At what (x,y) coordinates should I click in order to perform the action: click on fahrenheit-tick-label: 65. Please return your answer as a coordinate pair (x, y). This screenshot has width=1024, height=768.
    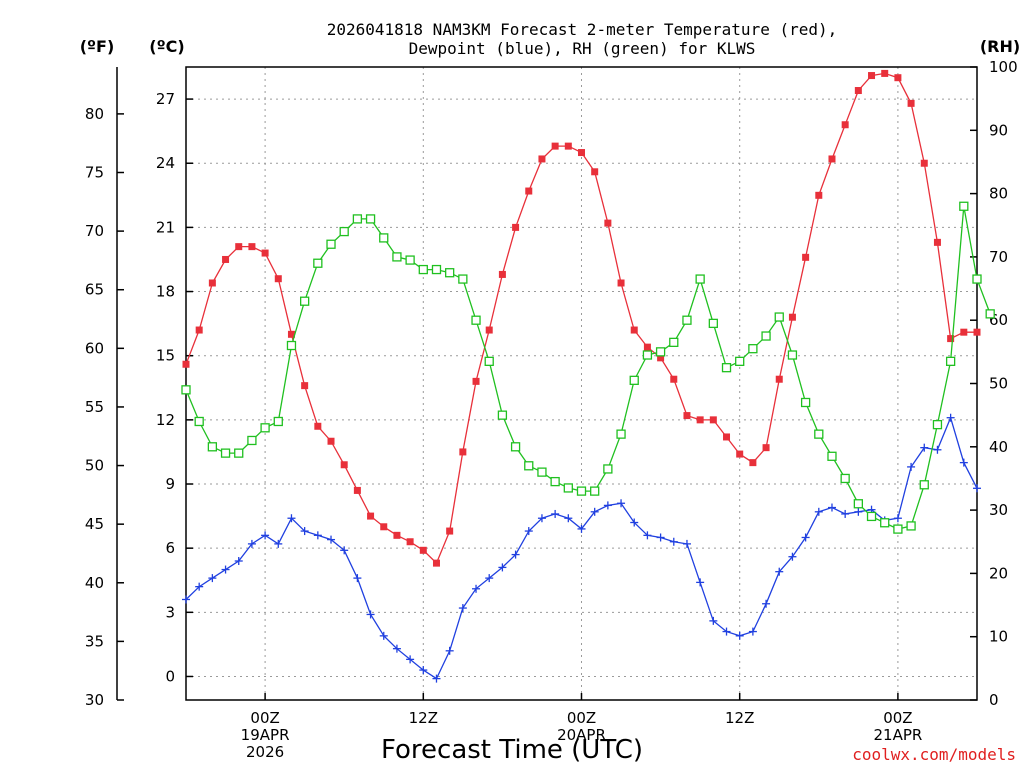
    Looking at the image, I should click on (94, 290).